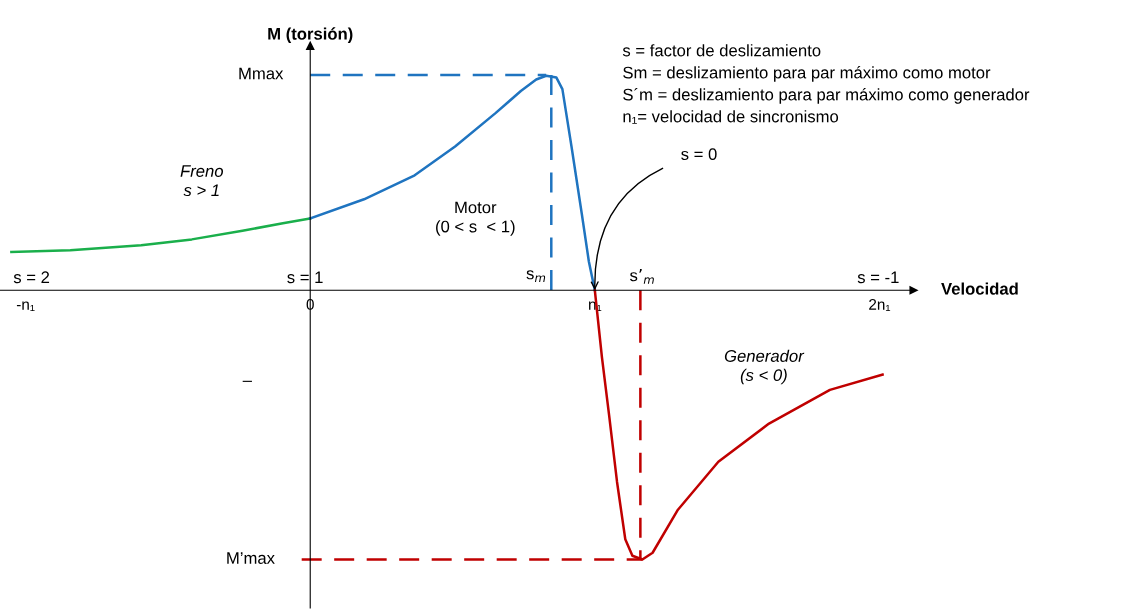 The image size is (1142, 611). I want to click on chart-title: M (torsión), so click(310, 35).